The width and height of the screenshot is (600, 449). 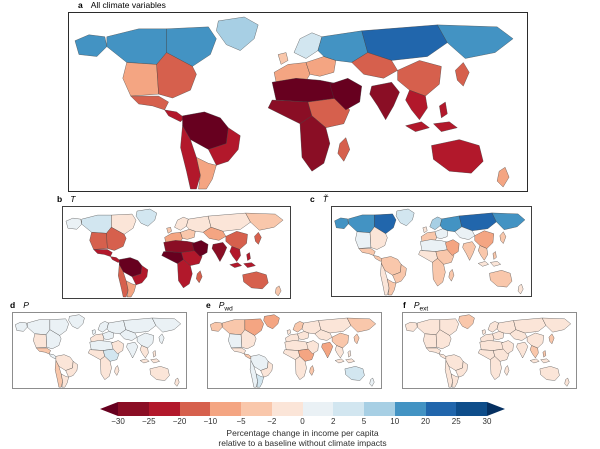 What do you see at coordinates (456, 421) in the screenshot?
I see `colorbar-tick-label: 25` at bounding box center [456, 421].